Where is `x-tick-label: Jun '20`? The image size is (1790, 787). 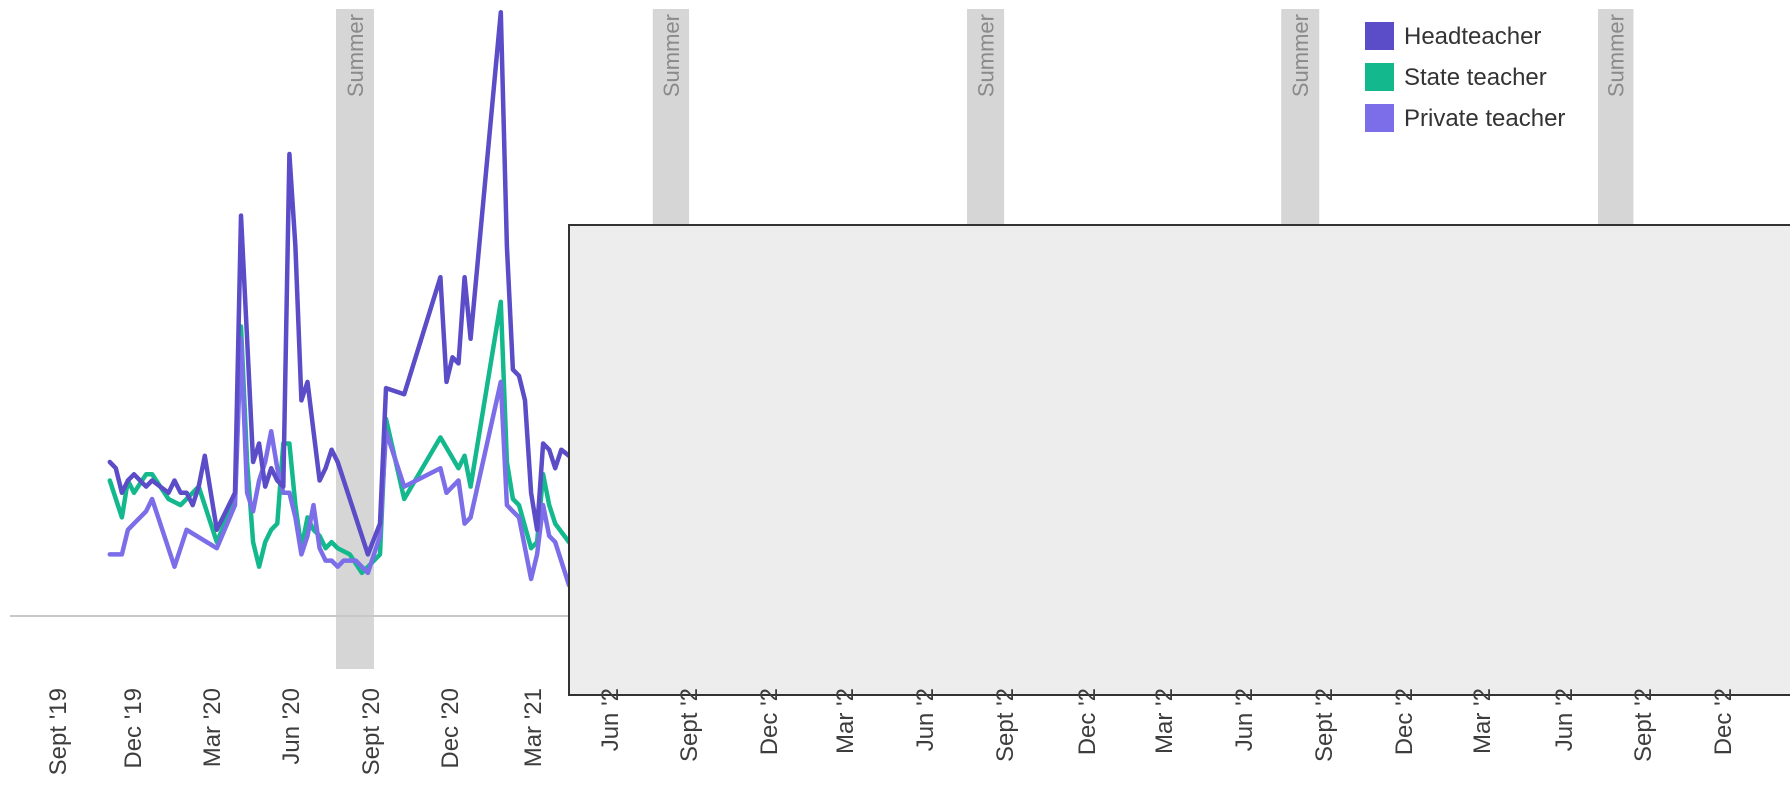 x-tick-label: Jun '20 is located at coordinates (291, 726).